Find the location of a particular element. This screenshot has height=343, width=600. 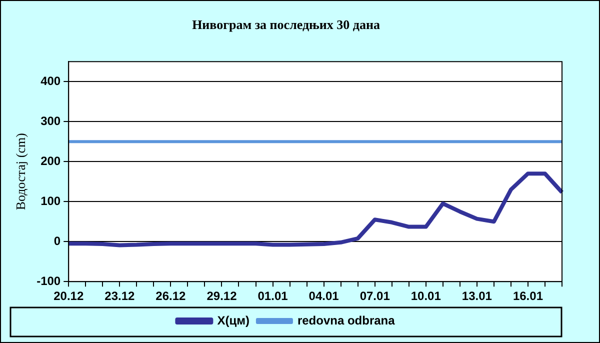

y-tick-label: -100 is located at coordinates (48, 281).